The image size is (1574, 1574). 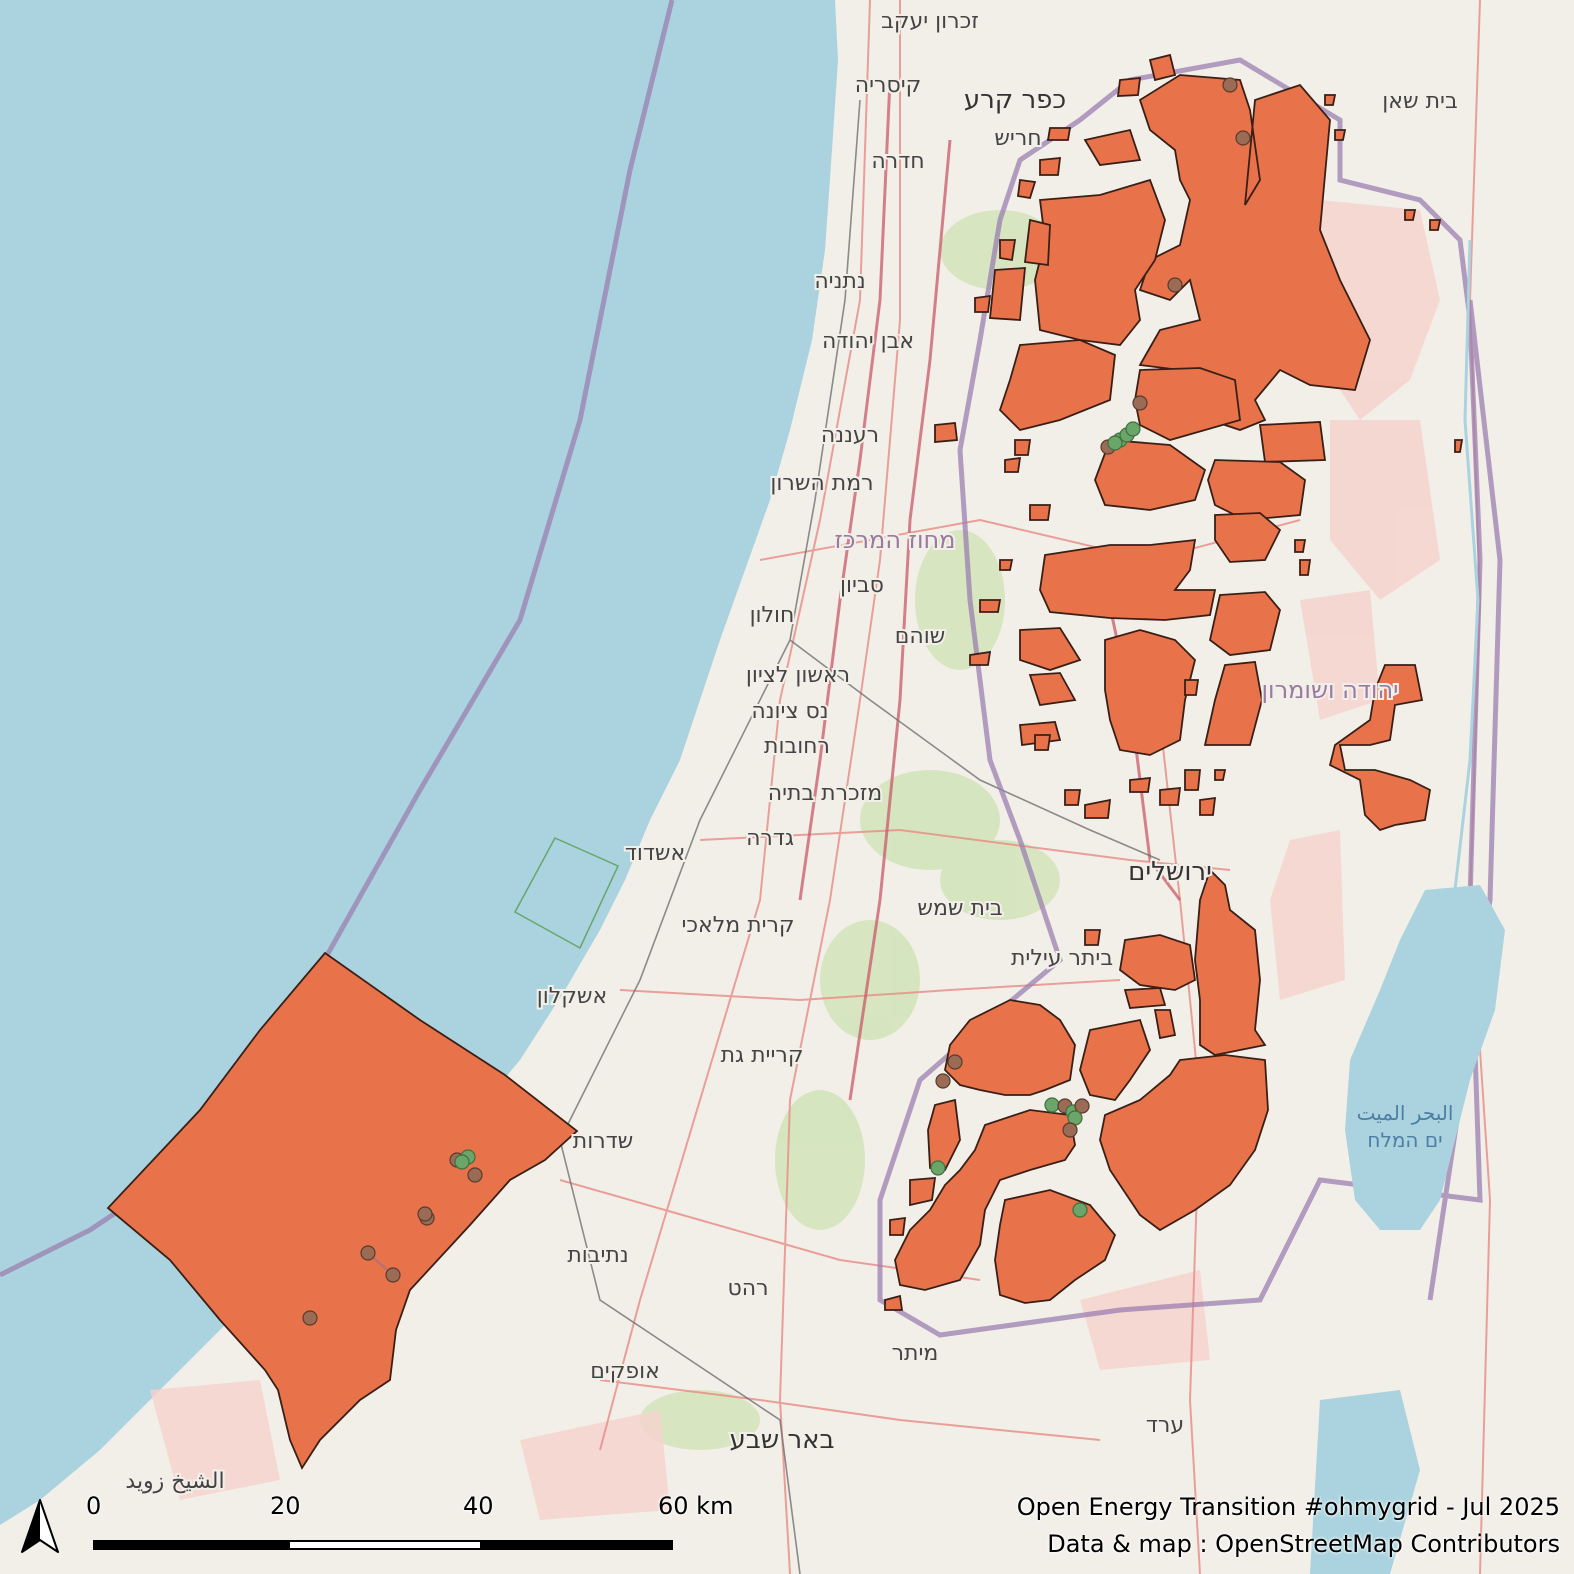 I want to click on region-tuqu, so click(x=1145, y=998).